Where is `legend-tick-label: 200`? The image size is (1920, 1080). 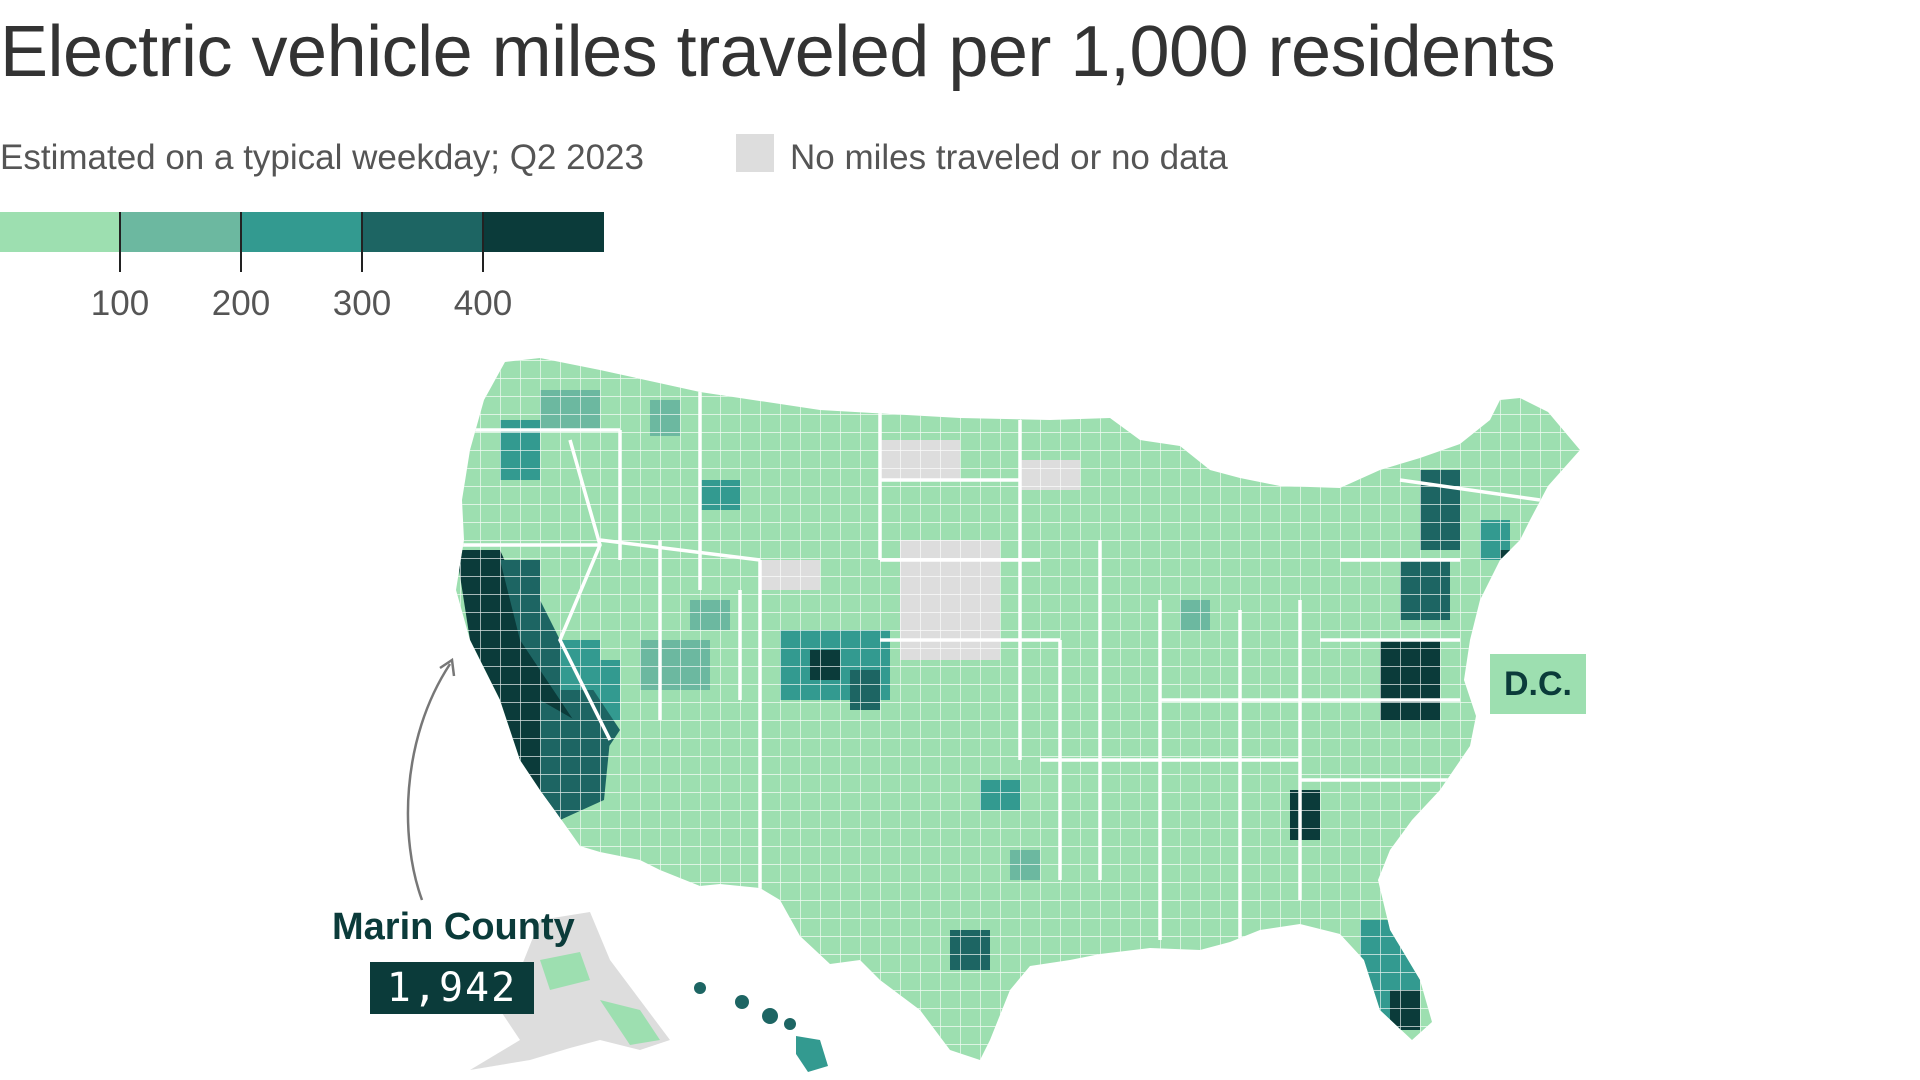
legend-tick-label: 200 is located at coordinates (241, 303).